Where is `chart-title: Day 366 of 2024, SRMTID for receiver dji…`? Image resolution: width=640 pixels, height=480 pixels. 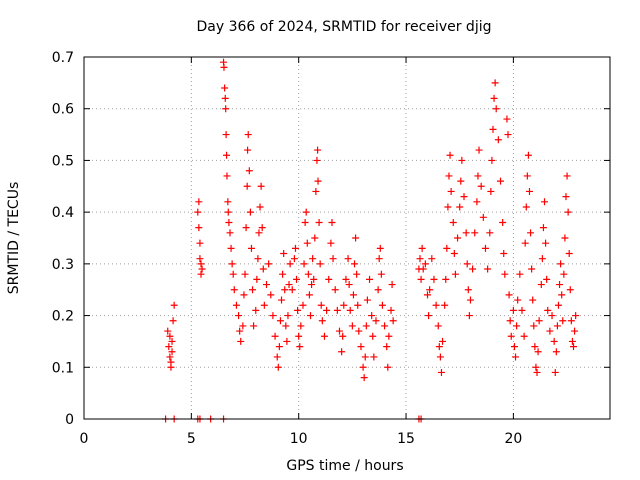 chart-title: Day 366 of 2024, SRMTID for receiver dji… is located at coordinates (344, 27).